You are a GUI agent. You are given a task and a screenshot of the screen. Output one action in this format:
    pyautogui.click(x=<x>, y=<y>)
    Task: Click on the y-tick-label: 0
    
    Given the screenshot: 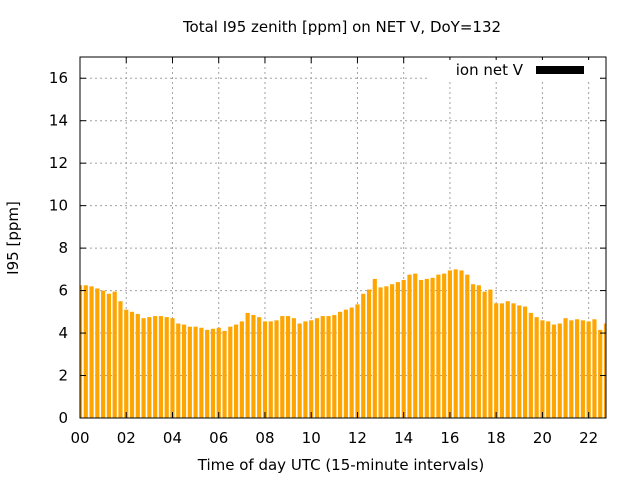 What is the action you would take?
    pyautogui.click(x=63, y=418)
    